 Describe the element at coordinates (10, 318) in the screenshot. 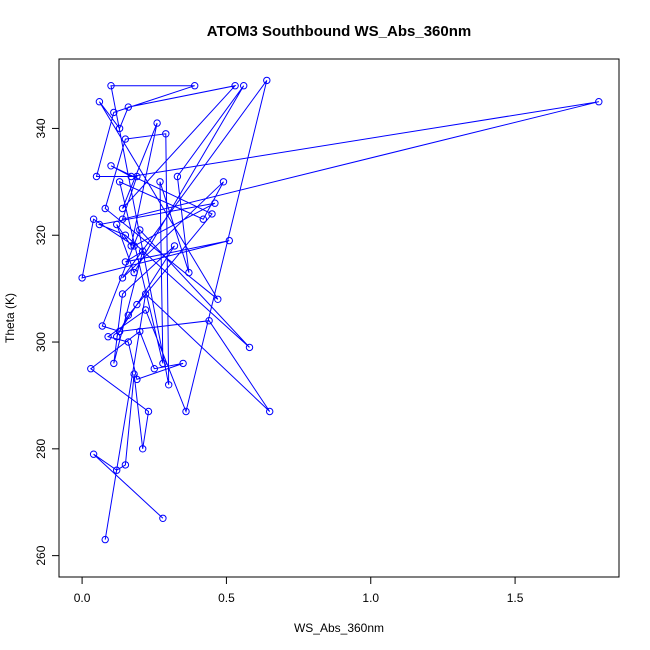

I see `y-axis-label: Theta (K)` at that location.